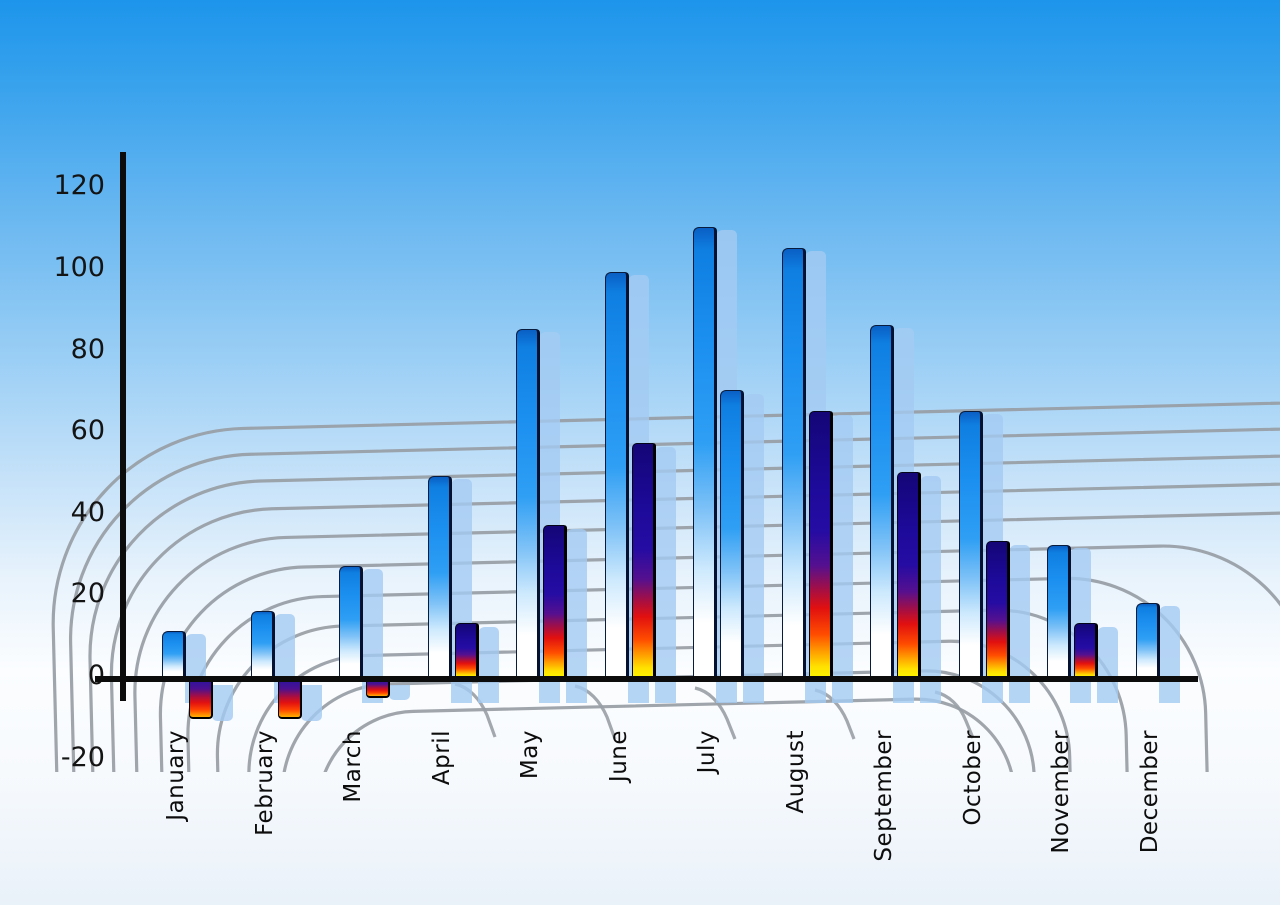  What do you see at coordinates (753, 548) in the screenshot?
I see `shadow-july-secondary` at bounding box center [753, 548].